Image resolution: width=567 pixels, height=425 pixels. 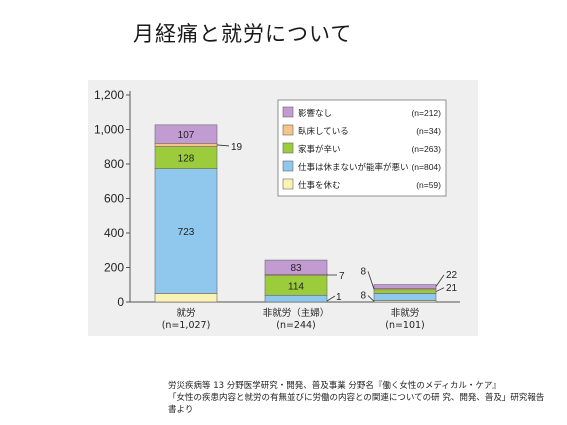 What do you see at coordinates (296, 313) in the screenshot?
I see `x-category-label: 非就労（主婦）` at bounding box center [296, 313].